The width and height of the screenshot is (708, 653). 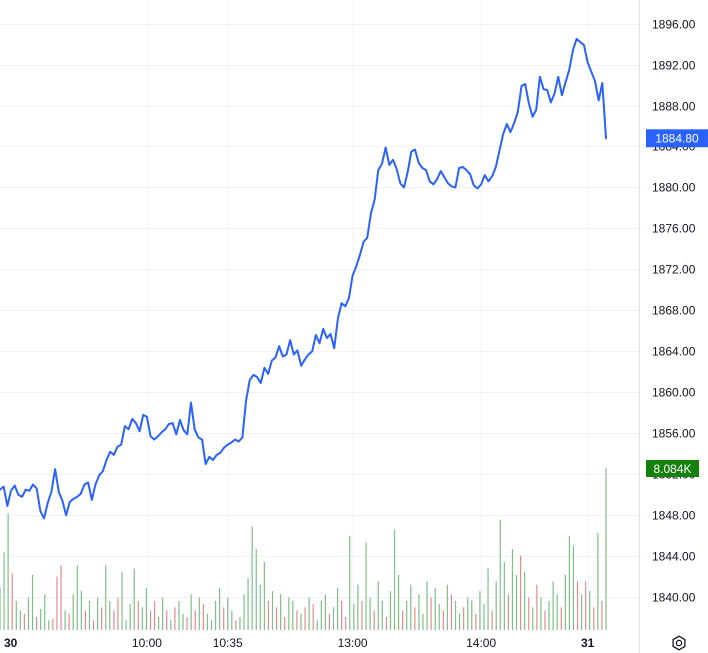 I want to click on y-tick-label: 1872.00, so click(x=674, y=270).